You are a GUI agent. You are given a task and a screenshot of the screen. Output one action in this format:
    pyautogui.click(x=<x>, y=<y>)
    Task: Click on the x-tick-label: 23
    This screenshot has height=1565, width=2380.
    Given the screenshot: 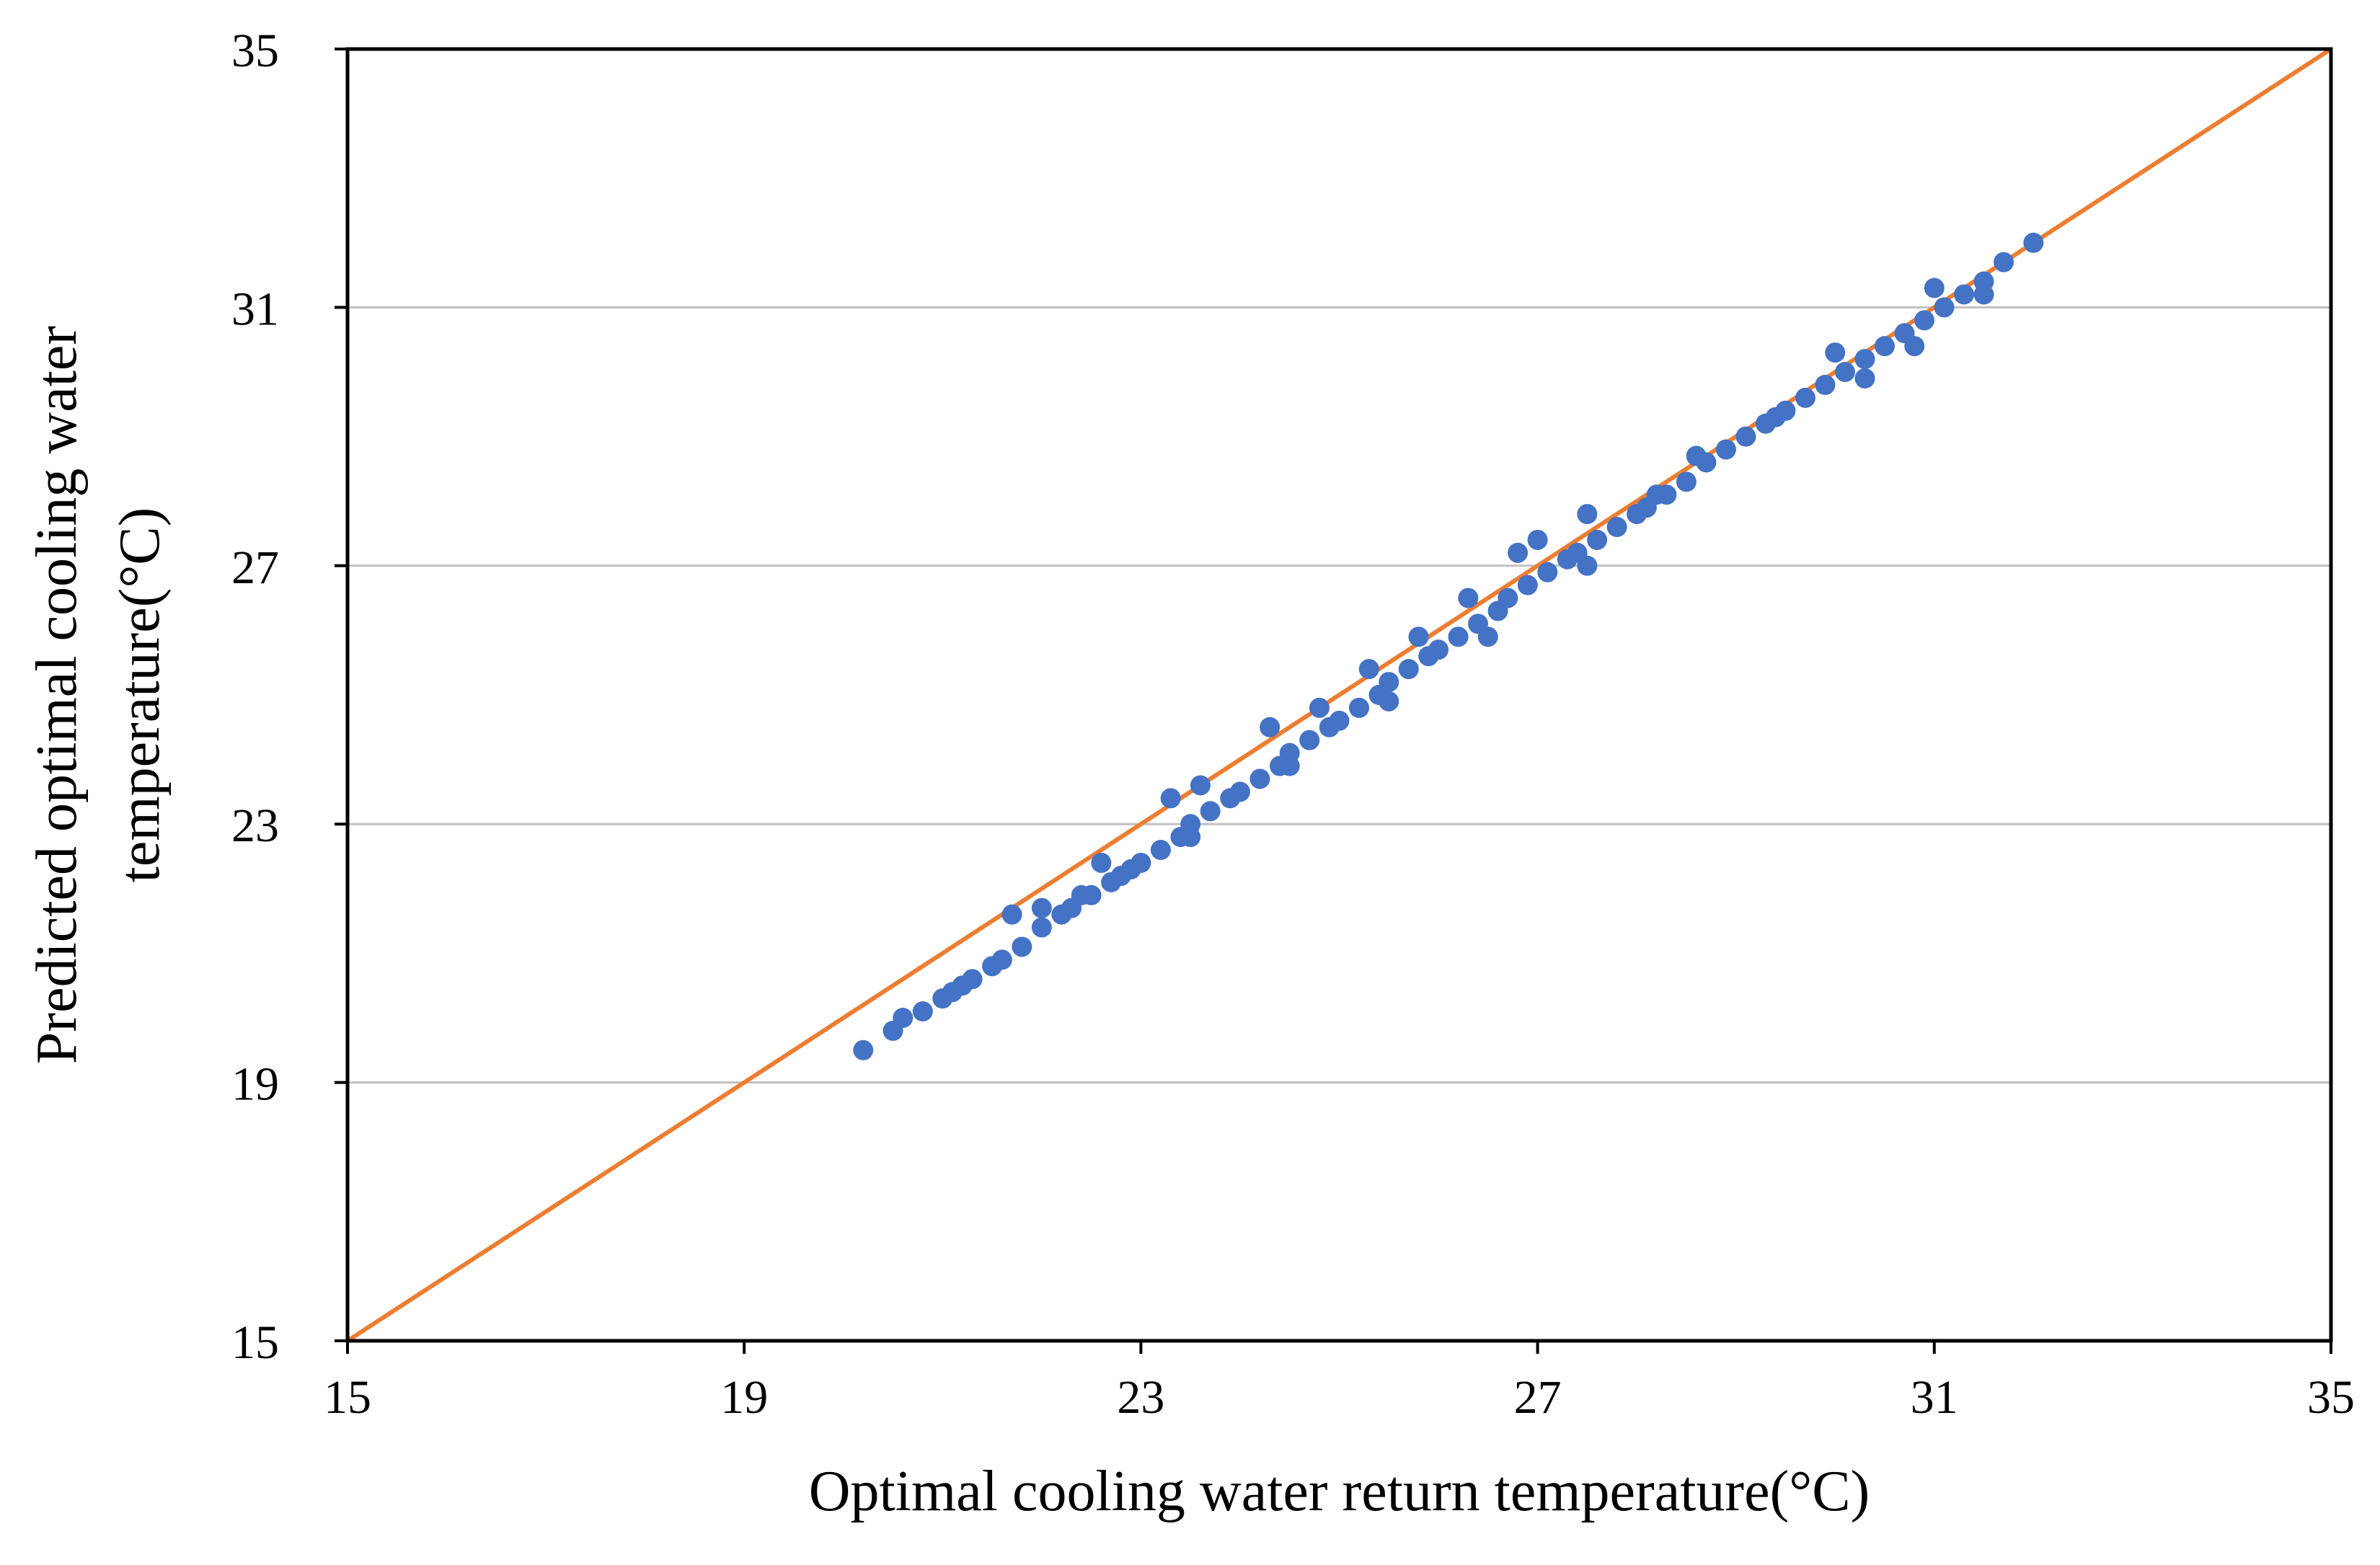 What is the action you would take?
    pyautogui.click(x=1140, y=1397)
    